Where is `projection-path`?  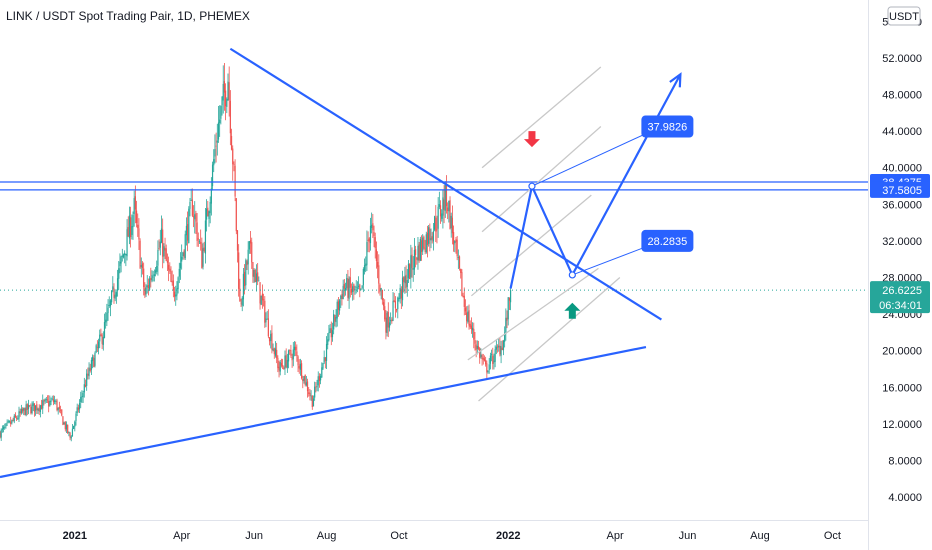
projection-path is located at coordinates (595, 181).